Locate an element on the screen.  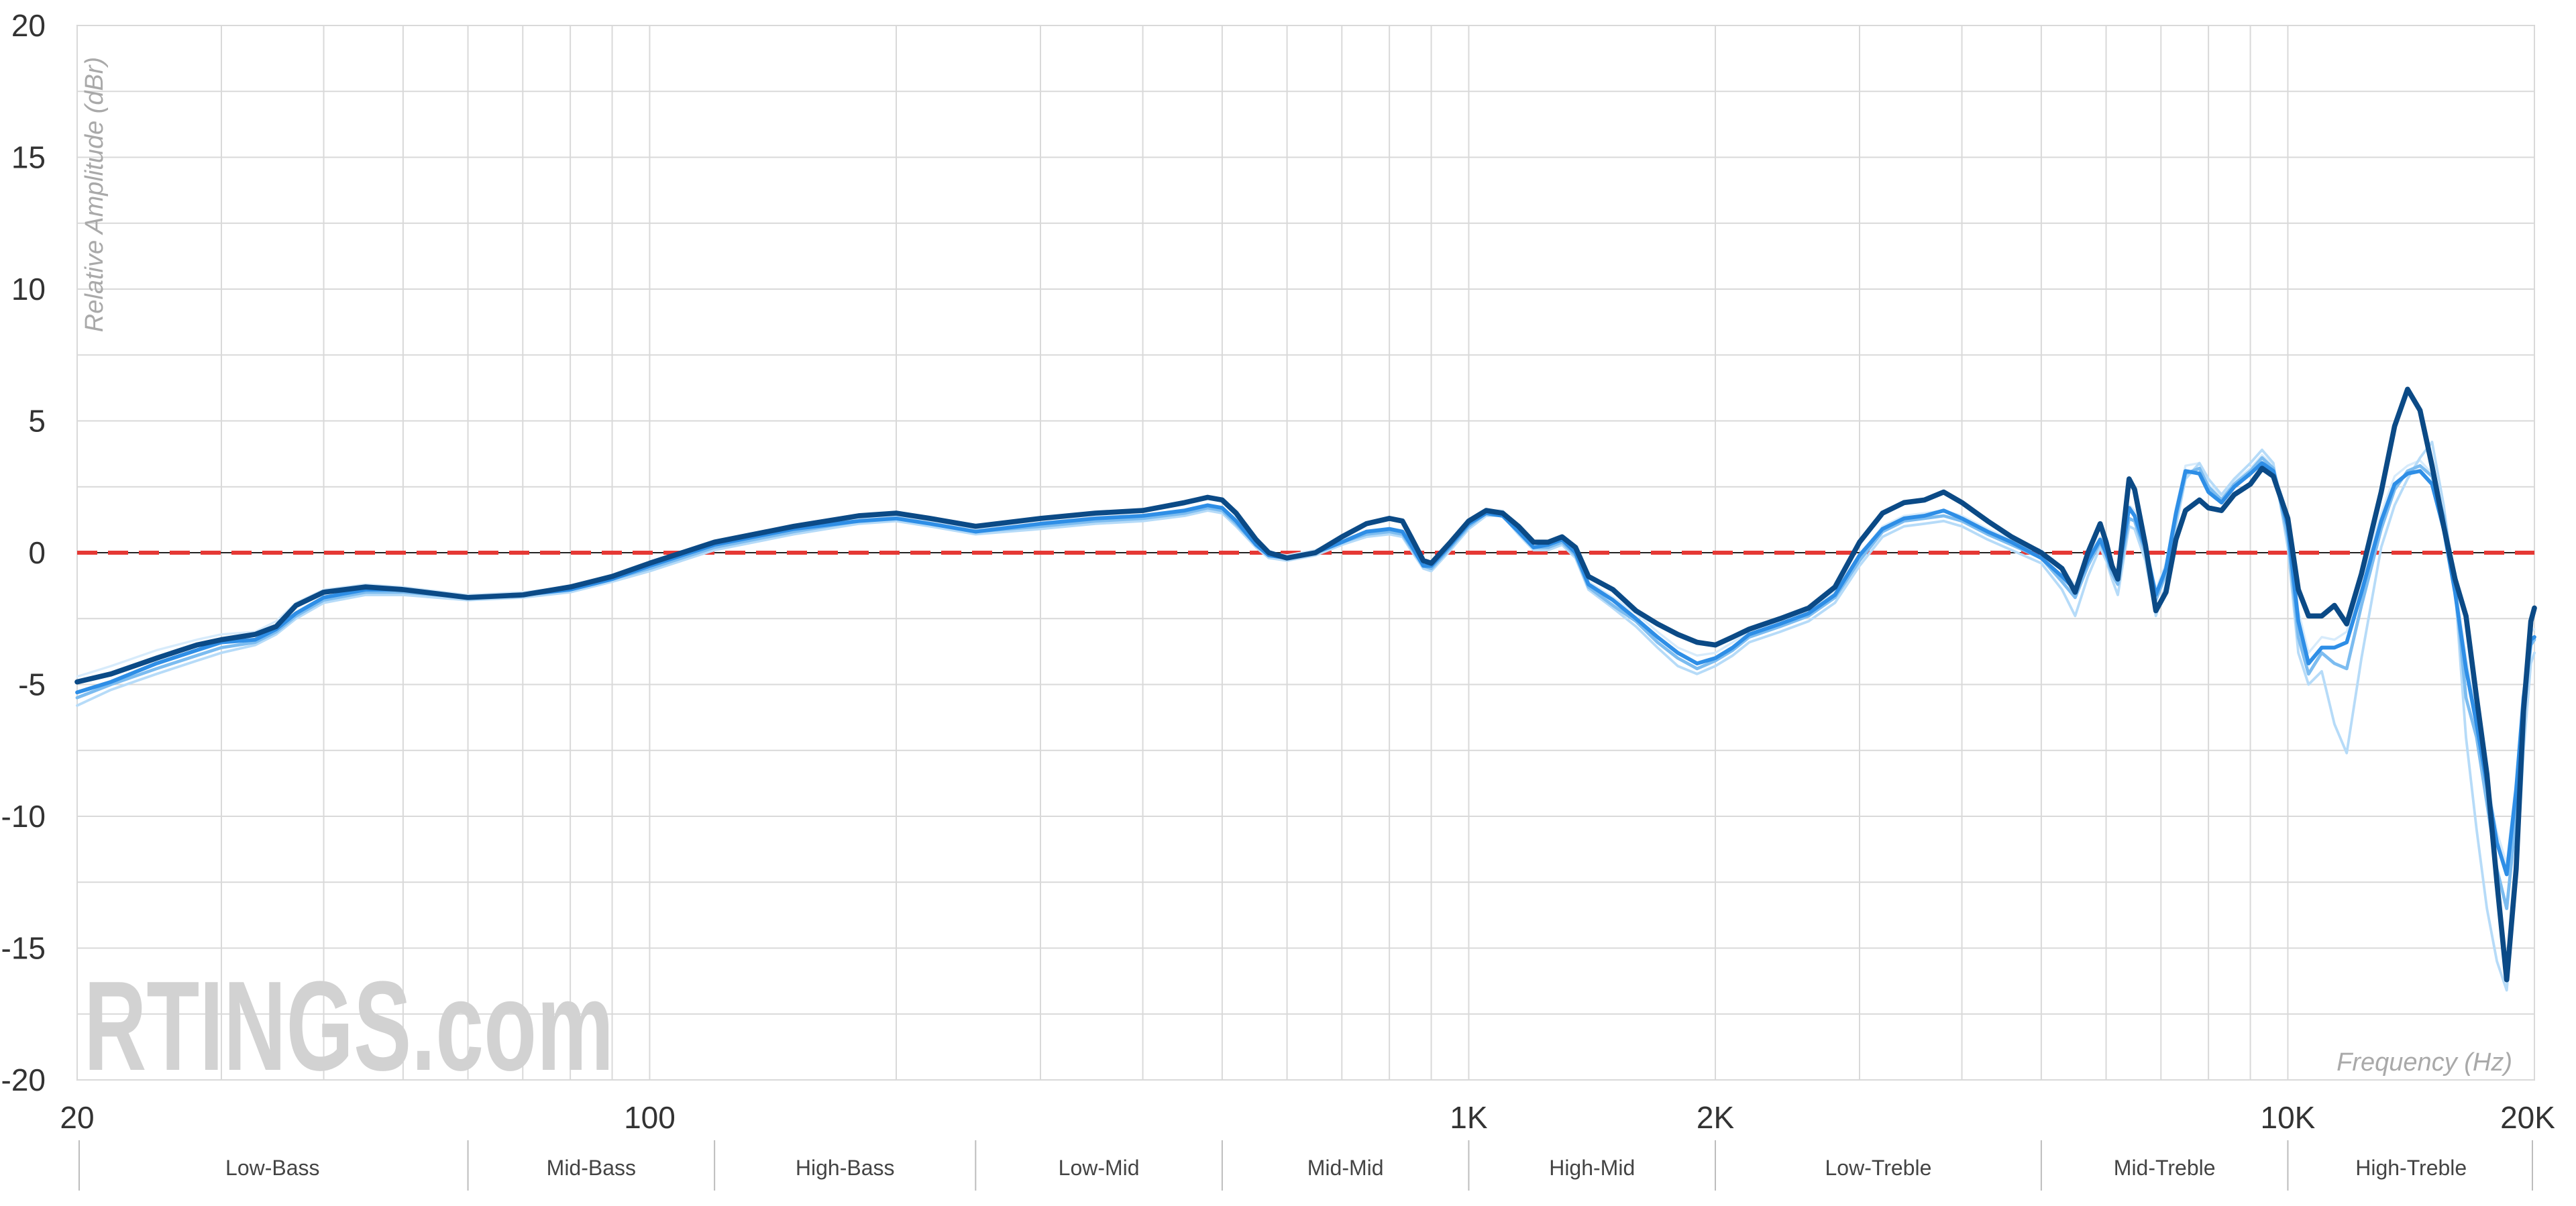
y-tick-label: 10 is located at coordinates (28, 289).